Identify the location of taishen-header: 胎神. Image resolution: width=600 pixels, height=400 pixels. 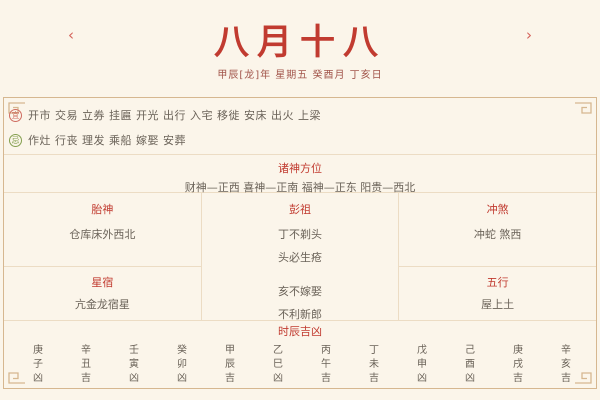
(102, 209).